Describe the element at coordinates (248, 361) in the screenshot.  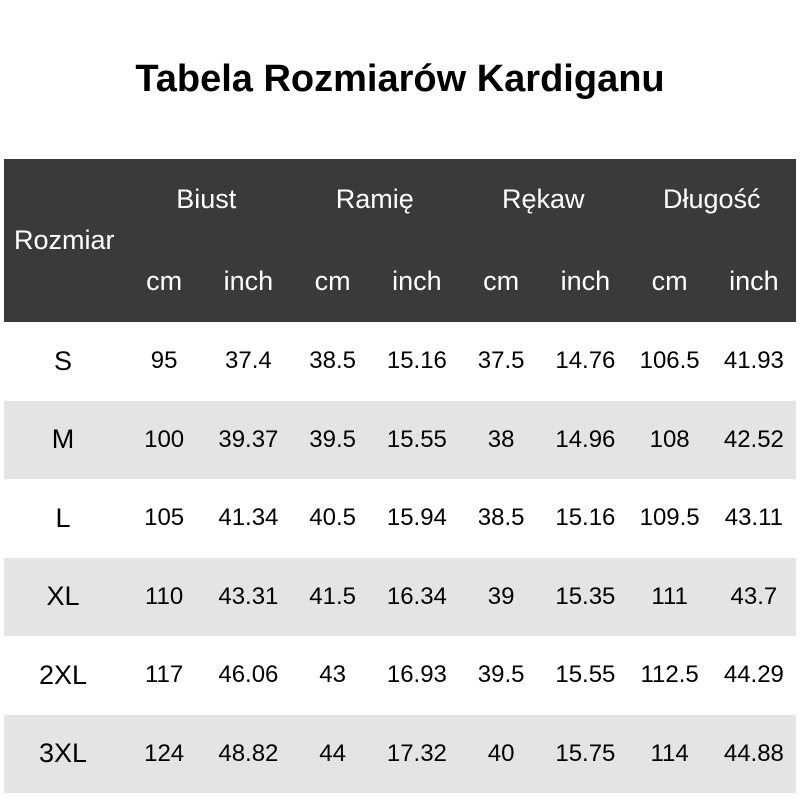
I see `value-cell: 37.4` at that location.